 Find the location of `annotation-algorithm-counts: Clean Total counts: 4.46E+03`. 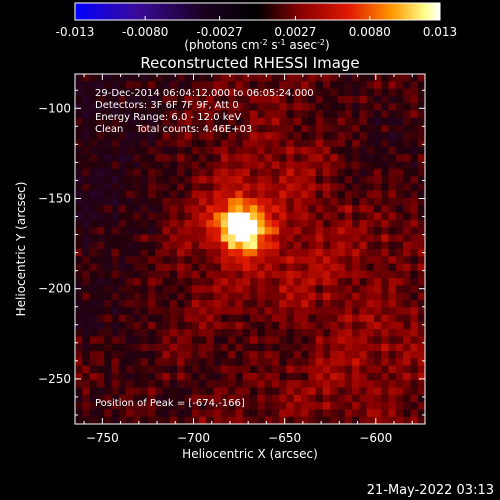

annotation-algorithm-counts: Clean Total counts: 4.46E+03 is located at coordinates (173, 129).